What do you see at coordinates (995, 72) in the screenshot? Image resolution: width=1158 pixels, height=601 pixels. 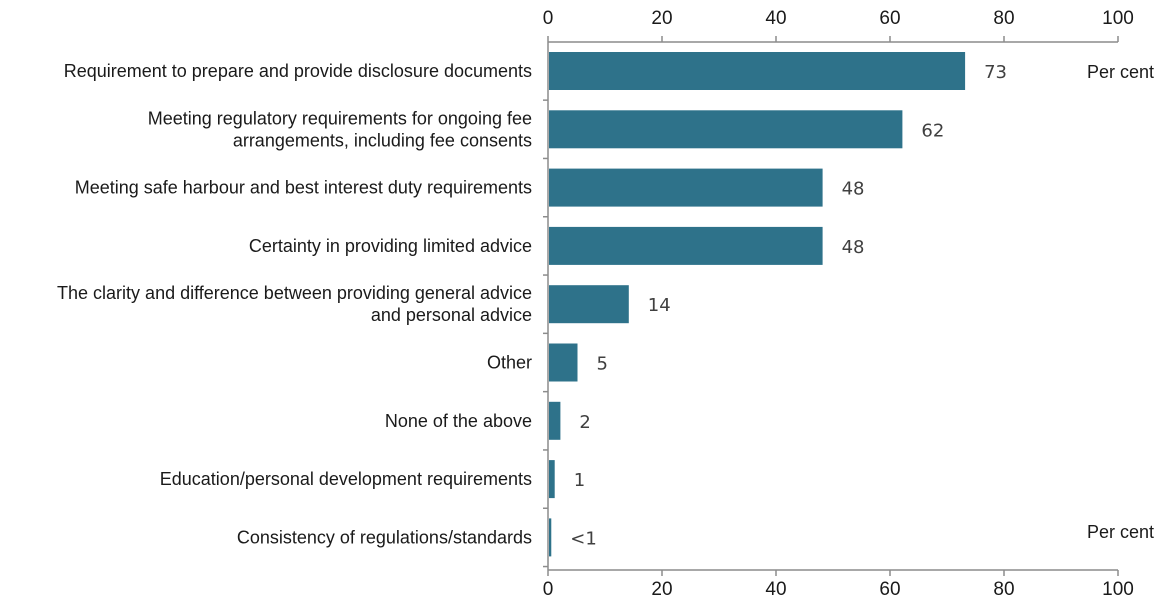 I see `data-label: 73` at bounding box center [995, 72].